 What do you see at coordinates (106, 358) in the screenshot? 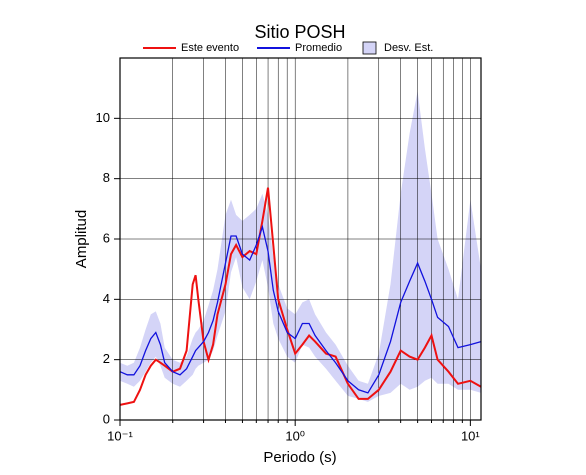
I see `y-tick-label: 2` at bounding box center [106, 358].